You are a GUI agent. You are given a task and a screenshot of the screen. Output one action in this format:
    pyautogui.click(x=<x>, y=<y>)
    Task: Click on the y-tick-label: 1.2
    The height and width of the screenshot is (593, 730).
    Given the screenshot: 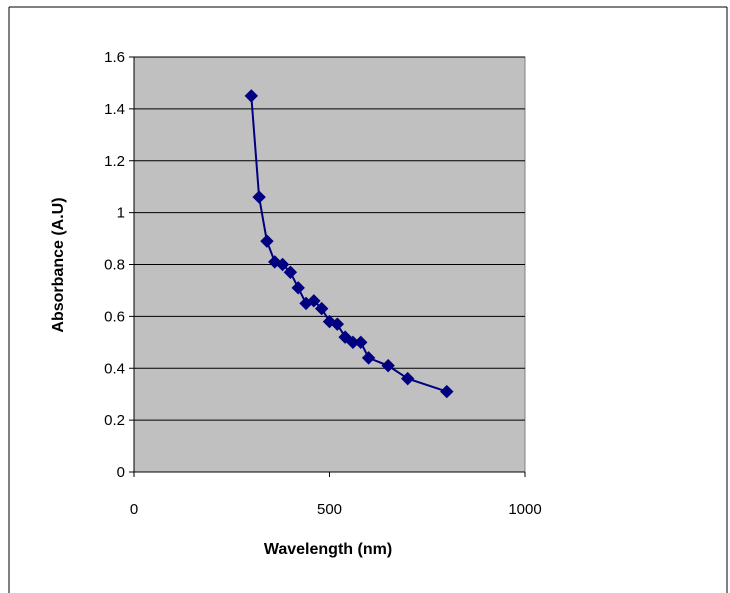 What is the action you would take?
    pyautogui.click(x=114, y=161)
    